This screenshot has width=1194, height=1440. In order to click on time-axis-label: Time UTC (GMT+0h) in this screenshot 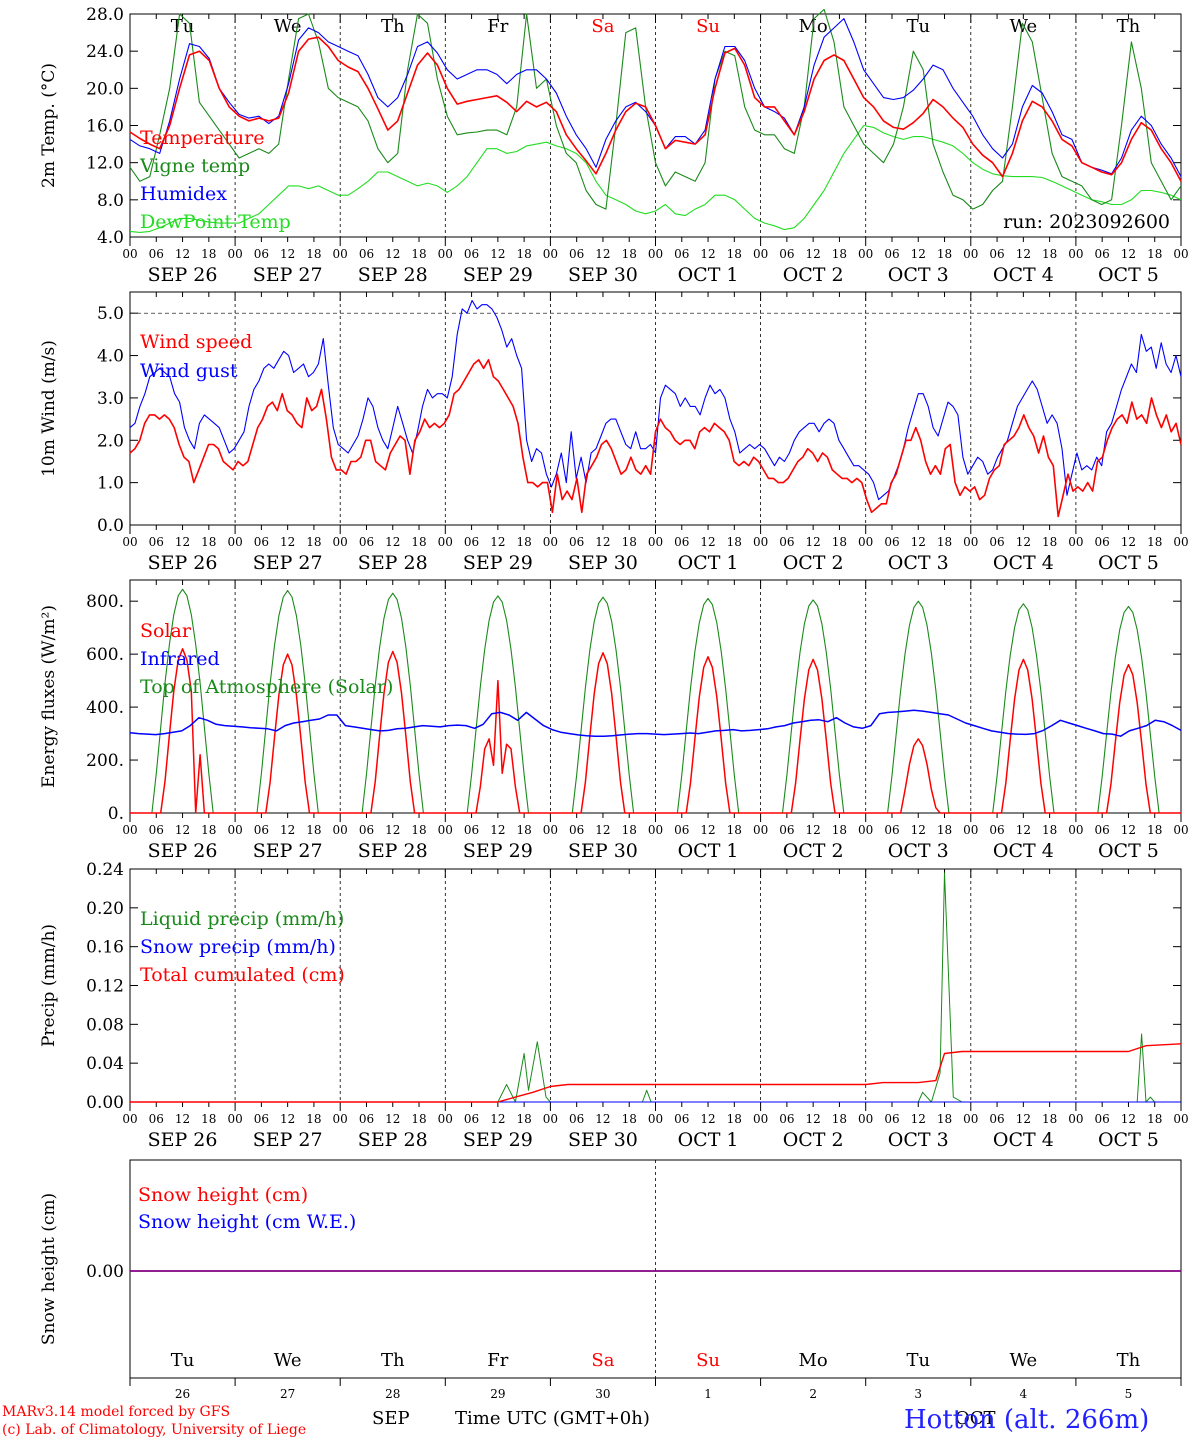, I will do `click(552, 1418)`.